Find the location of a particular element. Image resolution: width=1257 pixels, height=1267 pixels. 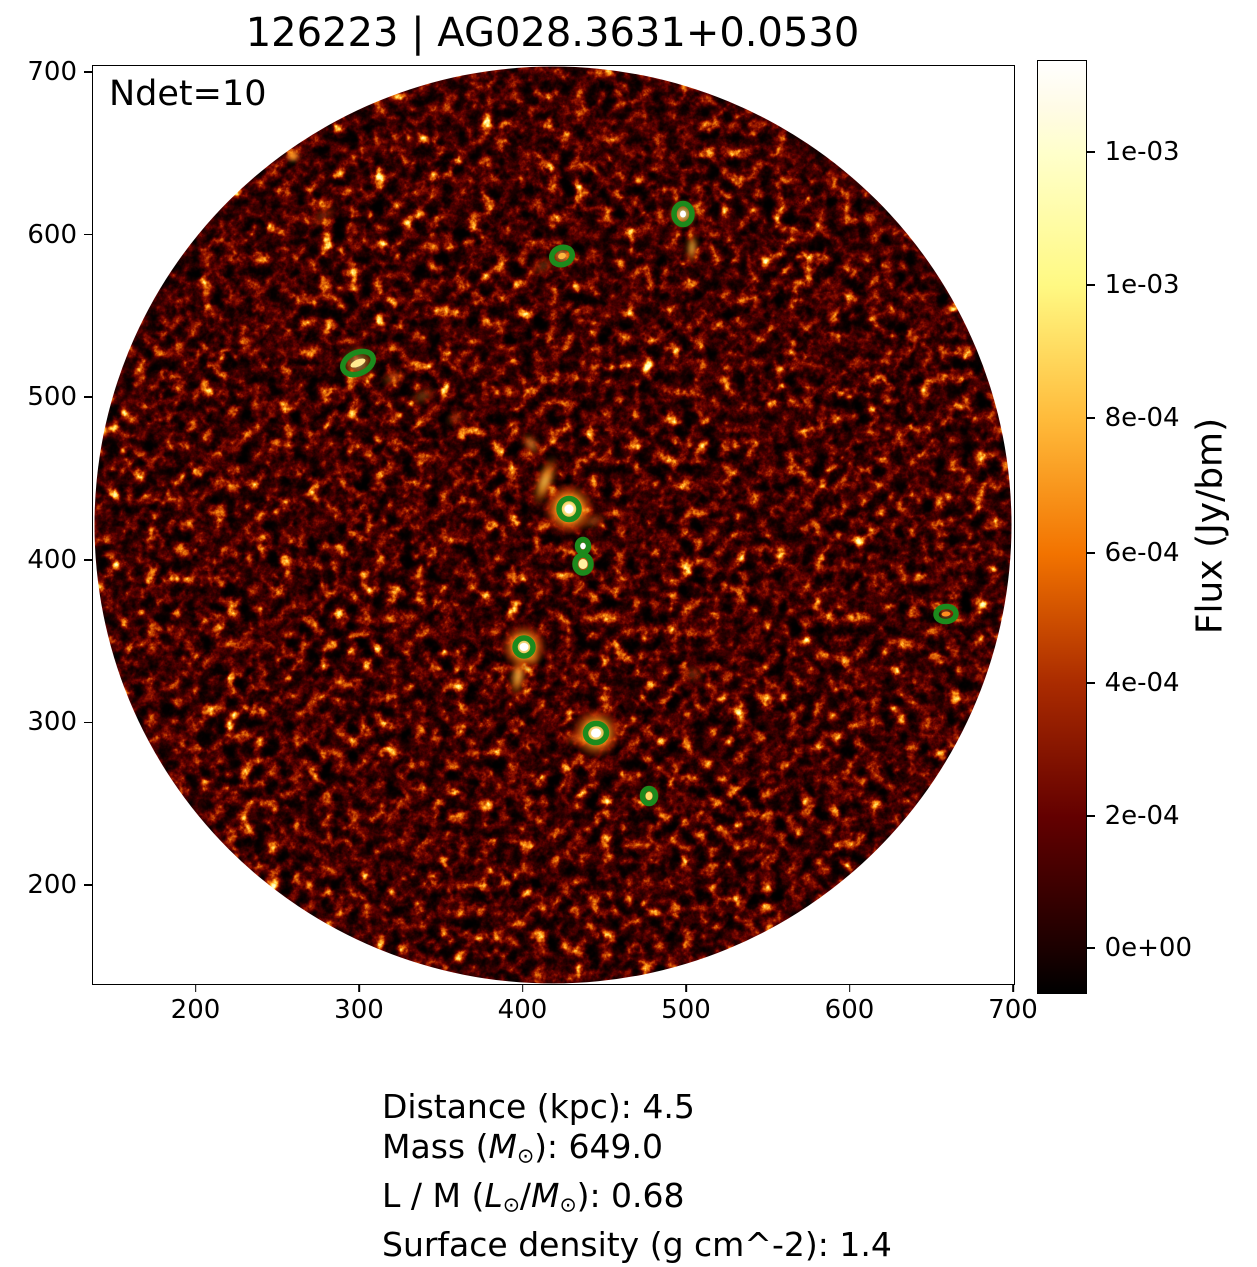

x-tick-label: 200 is located at coordinates (195, 1010).